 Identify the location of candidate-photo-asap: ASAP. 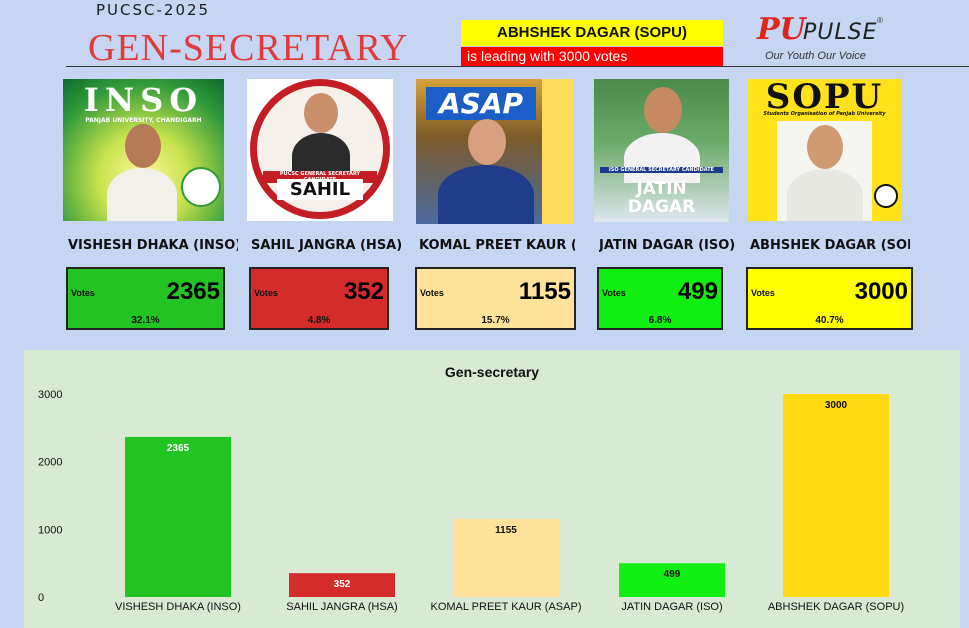
(495, 151).